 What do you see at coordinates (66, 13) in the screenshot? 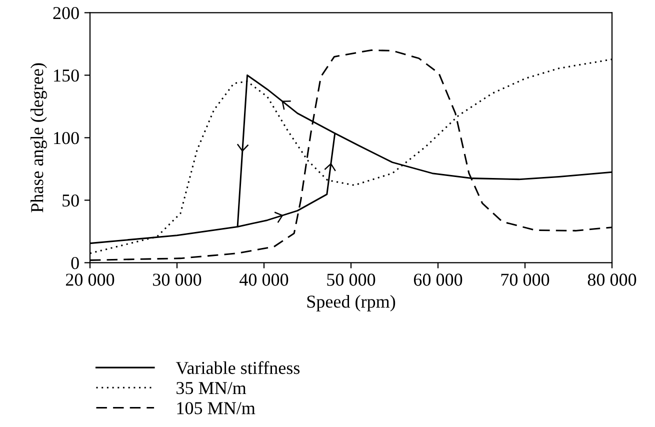
I see `y-tick-label: 200` at bounding box center [66, 13].